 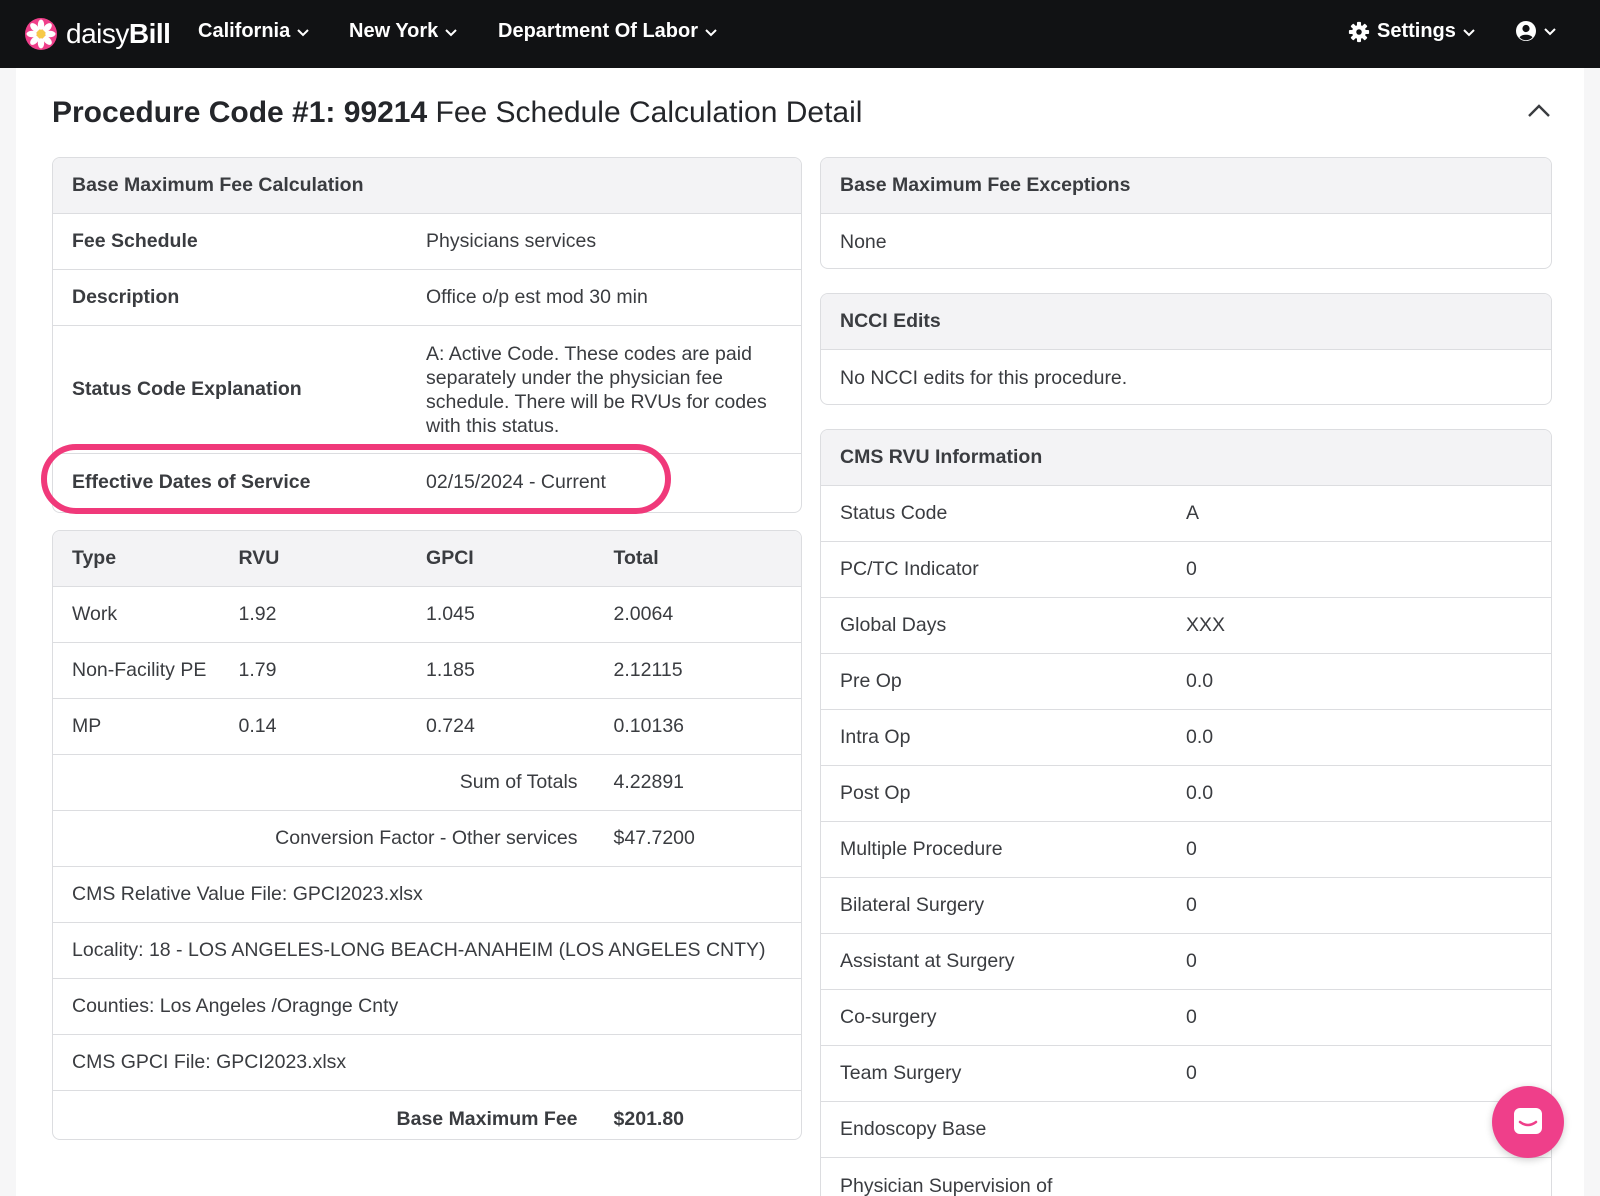 I want to click on row-value: Physicians services, so click(x=511, y=241).